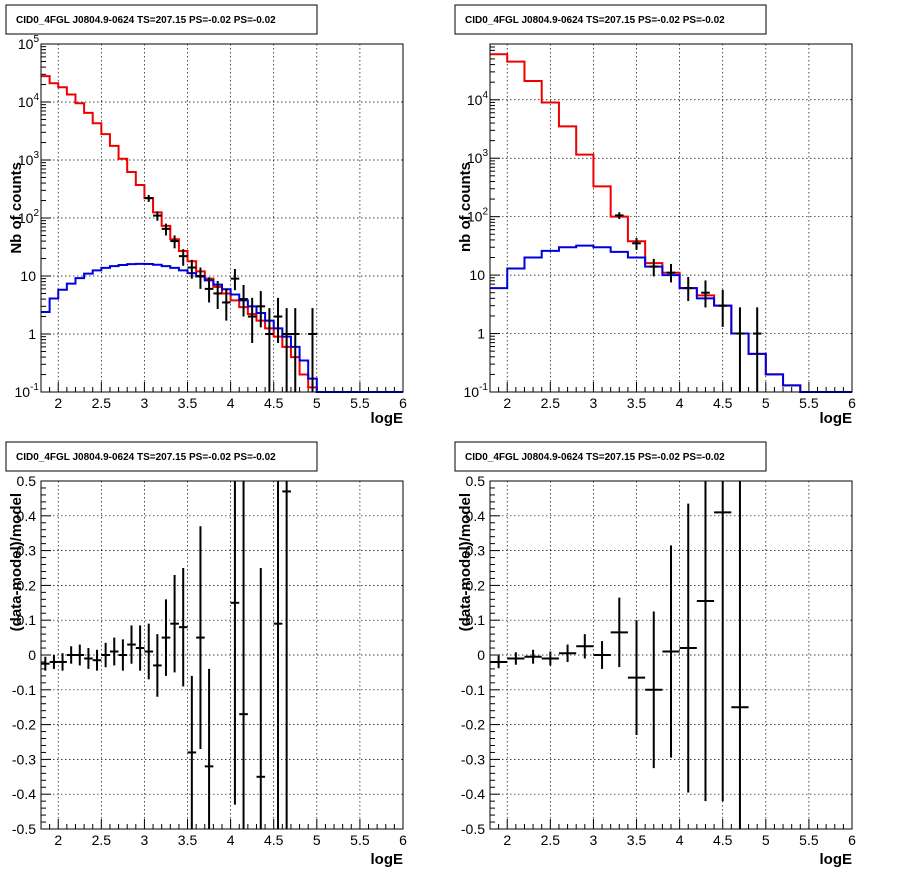  Describe the element at coordinates (29, 43) in the screenshot. I see `y-tick-label: 10⁵` at that location.